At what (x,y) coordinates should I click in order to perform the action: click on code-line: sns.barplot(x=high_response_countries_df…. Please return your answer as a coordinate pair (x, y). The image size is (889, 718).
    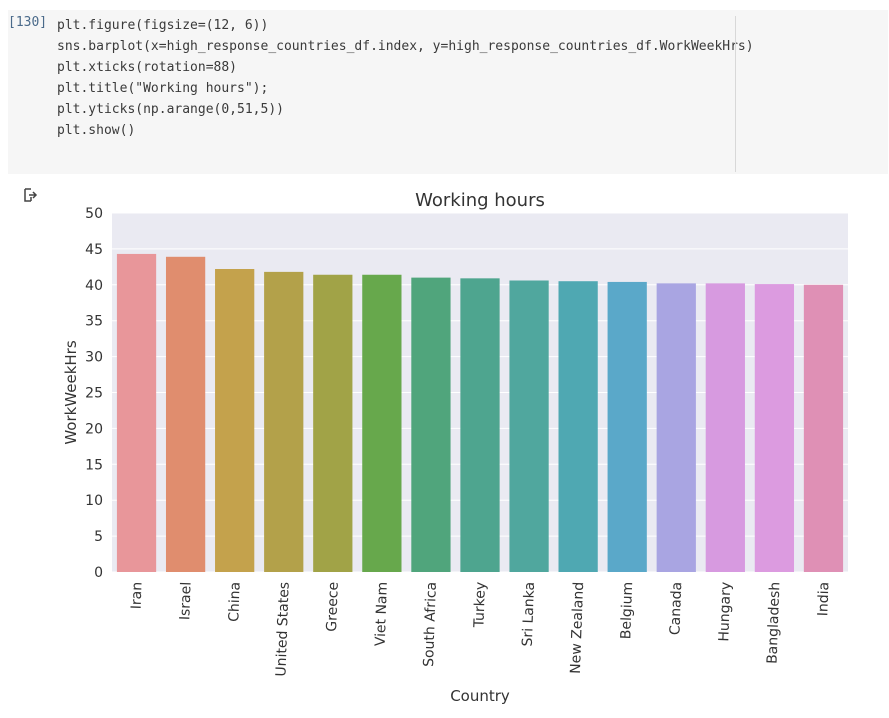
    Looking at the image, I should click on (405, 46).